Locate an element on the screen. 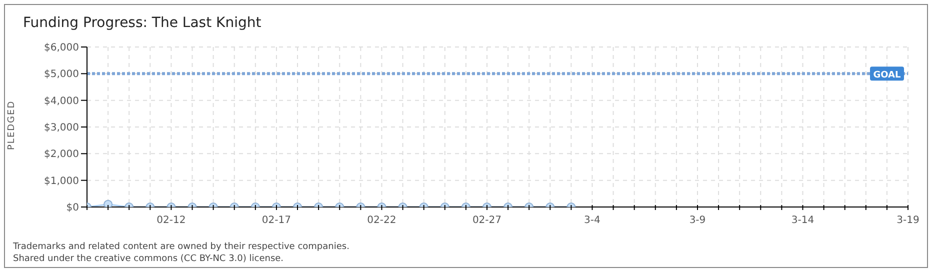 The image size is (940, 270). x-tick-label: 02-12 is located at coordinates (171, 220).